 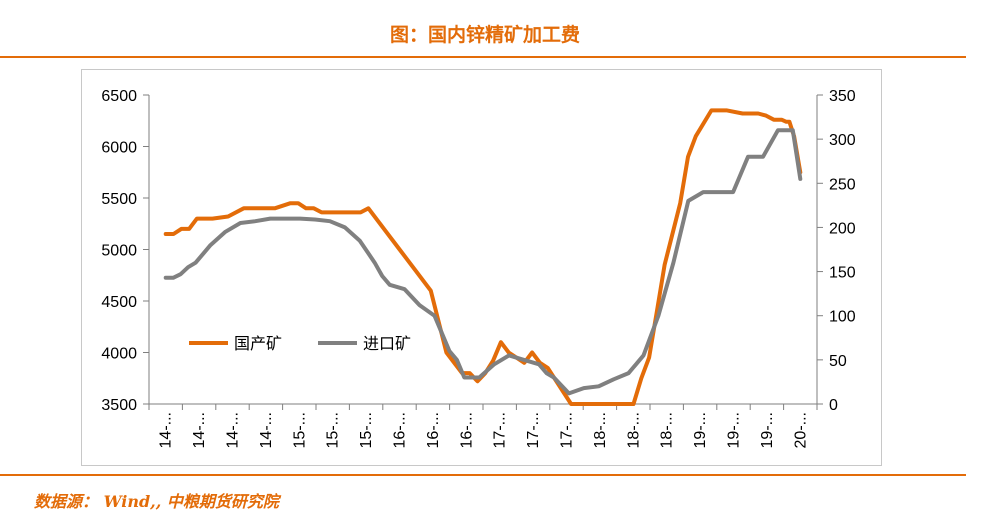 I want to click on right-tick-label: 50, so click(x=838, y=361).